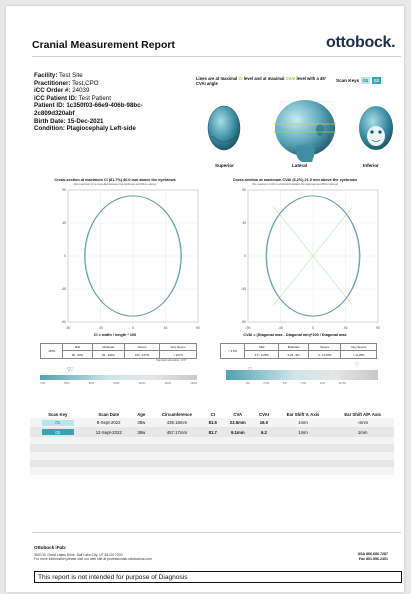 The width and height of the screenshot is (411, 594). I want to click on icc-patient-value: Test Patient, so click(94, 98).